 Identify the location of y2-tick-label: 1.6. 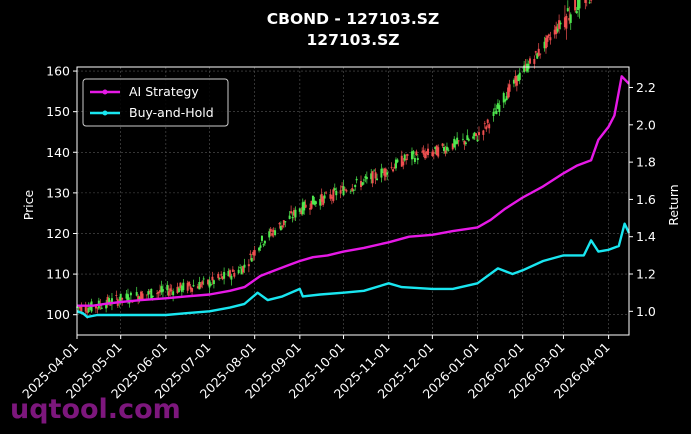
(646, 199).